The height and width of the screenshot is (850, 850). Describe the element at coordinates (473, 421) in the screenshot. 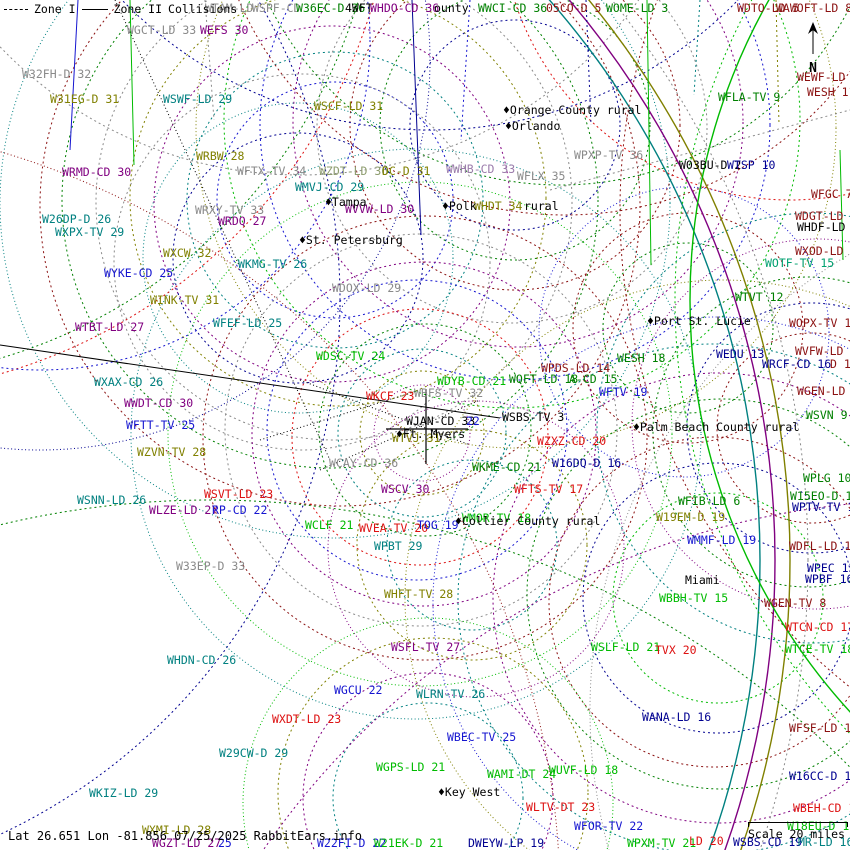

I see `station-label: 22` at that location.